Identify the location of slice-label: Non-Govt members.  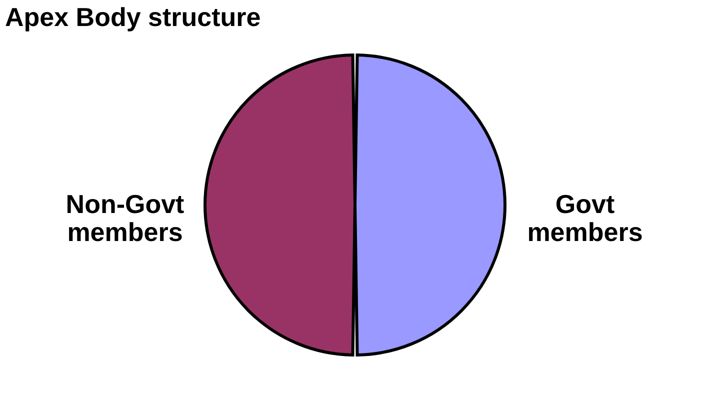
(125, 218).